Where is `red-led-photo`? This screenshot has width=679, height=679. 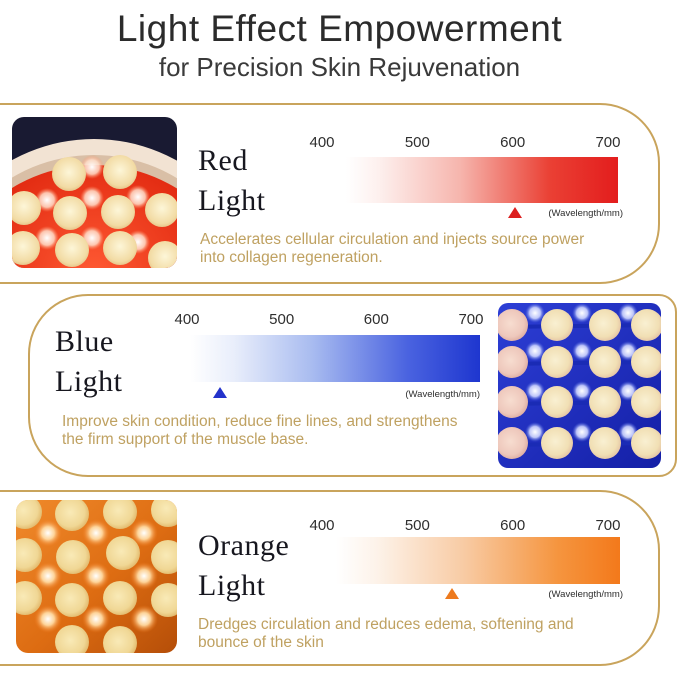 red-led-photo is located at coordinates (94, 192).